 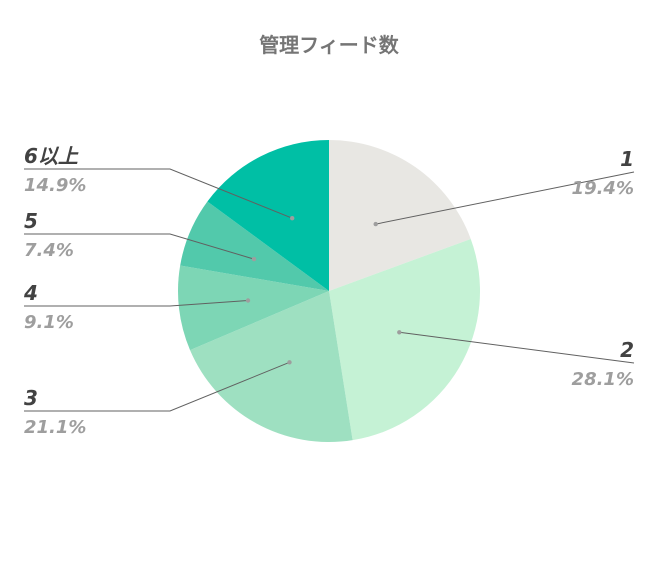 I want to click on slice-label-6: 6以上, so click(x=51, y=156).